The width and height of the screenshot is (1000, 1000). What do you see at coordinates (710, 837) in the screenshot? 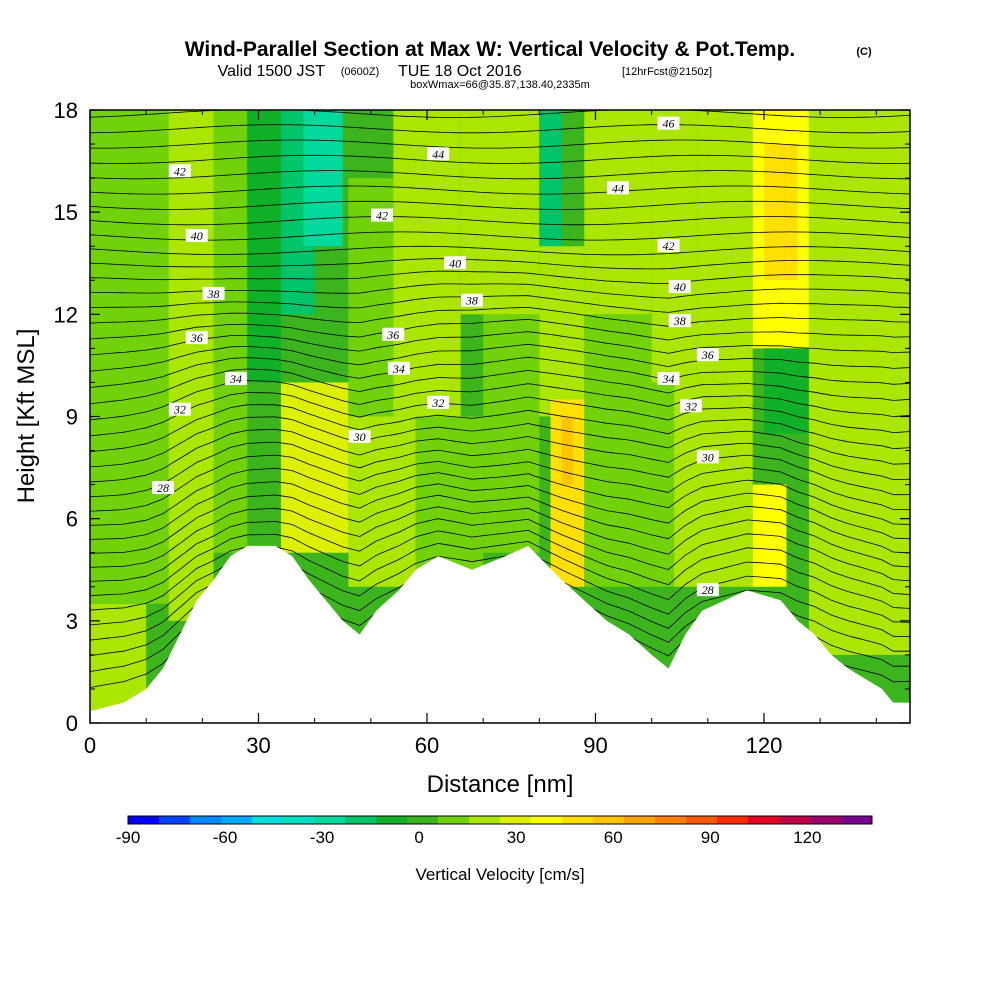
I see `colorbar-tick-label: 90` at bounding box center [710, 837].